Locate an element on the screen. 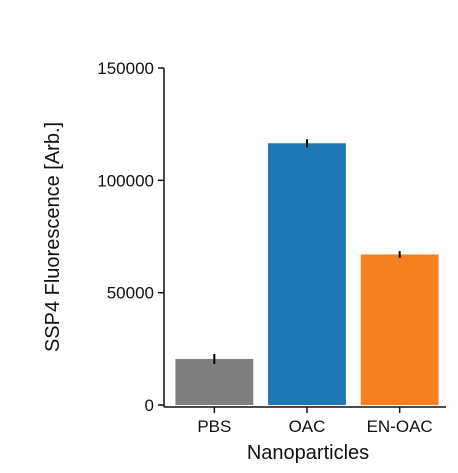 Image resolution: width=458 pixels, height=473 pixels. y-tick-label: 150000 is located at coordinates (125, 68).